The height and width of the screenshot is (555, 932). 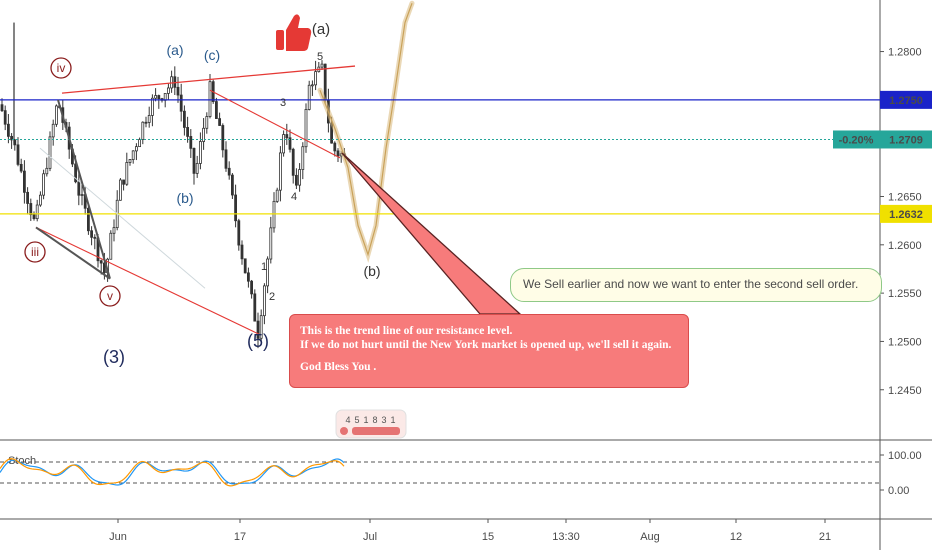 I want to click on thumbs-up-icon, so click(x=294, y=32).